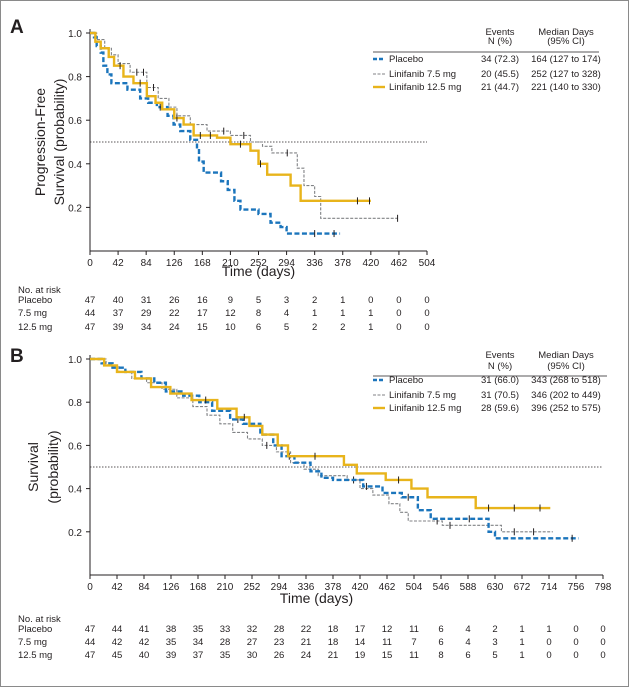  Describe the element at coordinates (53, 466) in the screenshot. I see `y-axis-label: (probability)` at that location.